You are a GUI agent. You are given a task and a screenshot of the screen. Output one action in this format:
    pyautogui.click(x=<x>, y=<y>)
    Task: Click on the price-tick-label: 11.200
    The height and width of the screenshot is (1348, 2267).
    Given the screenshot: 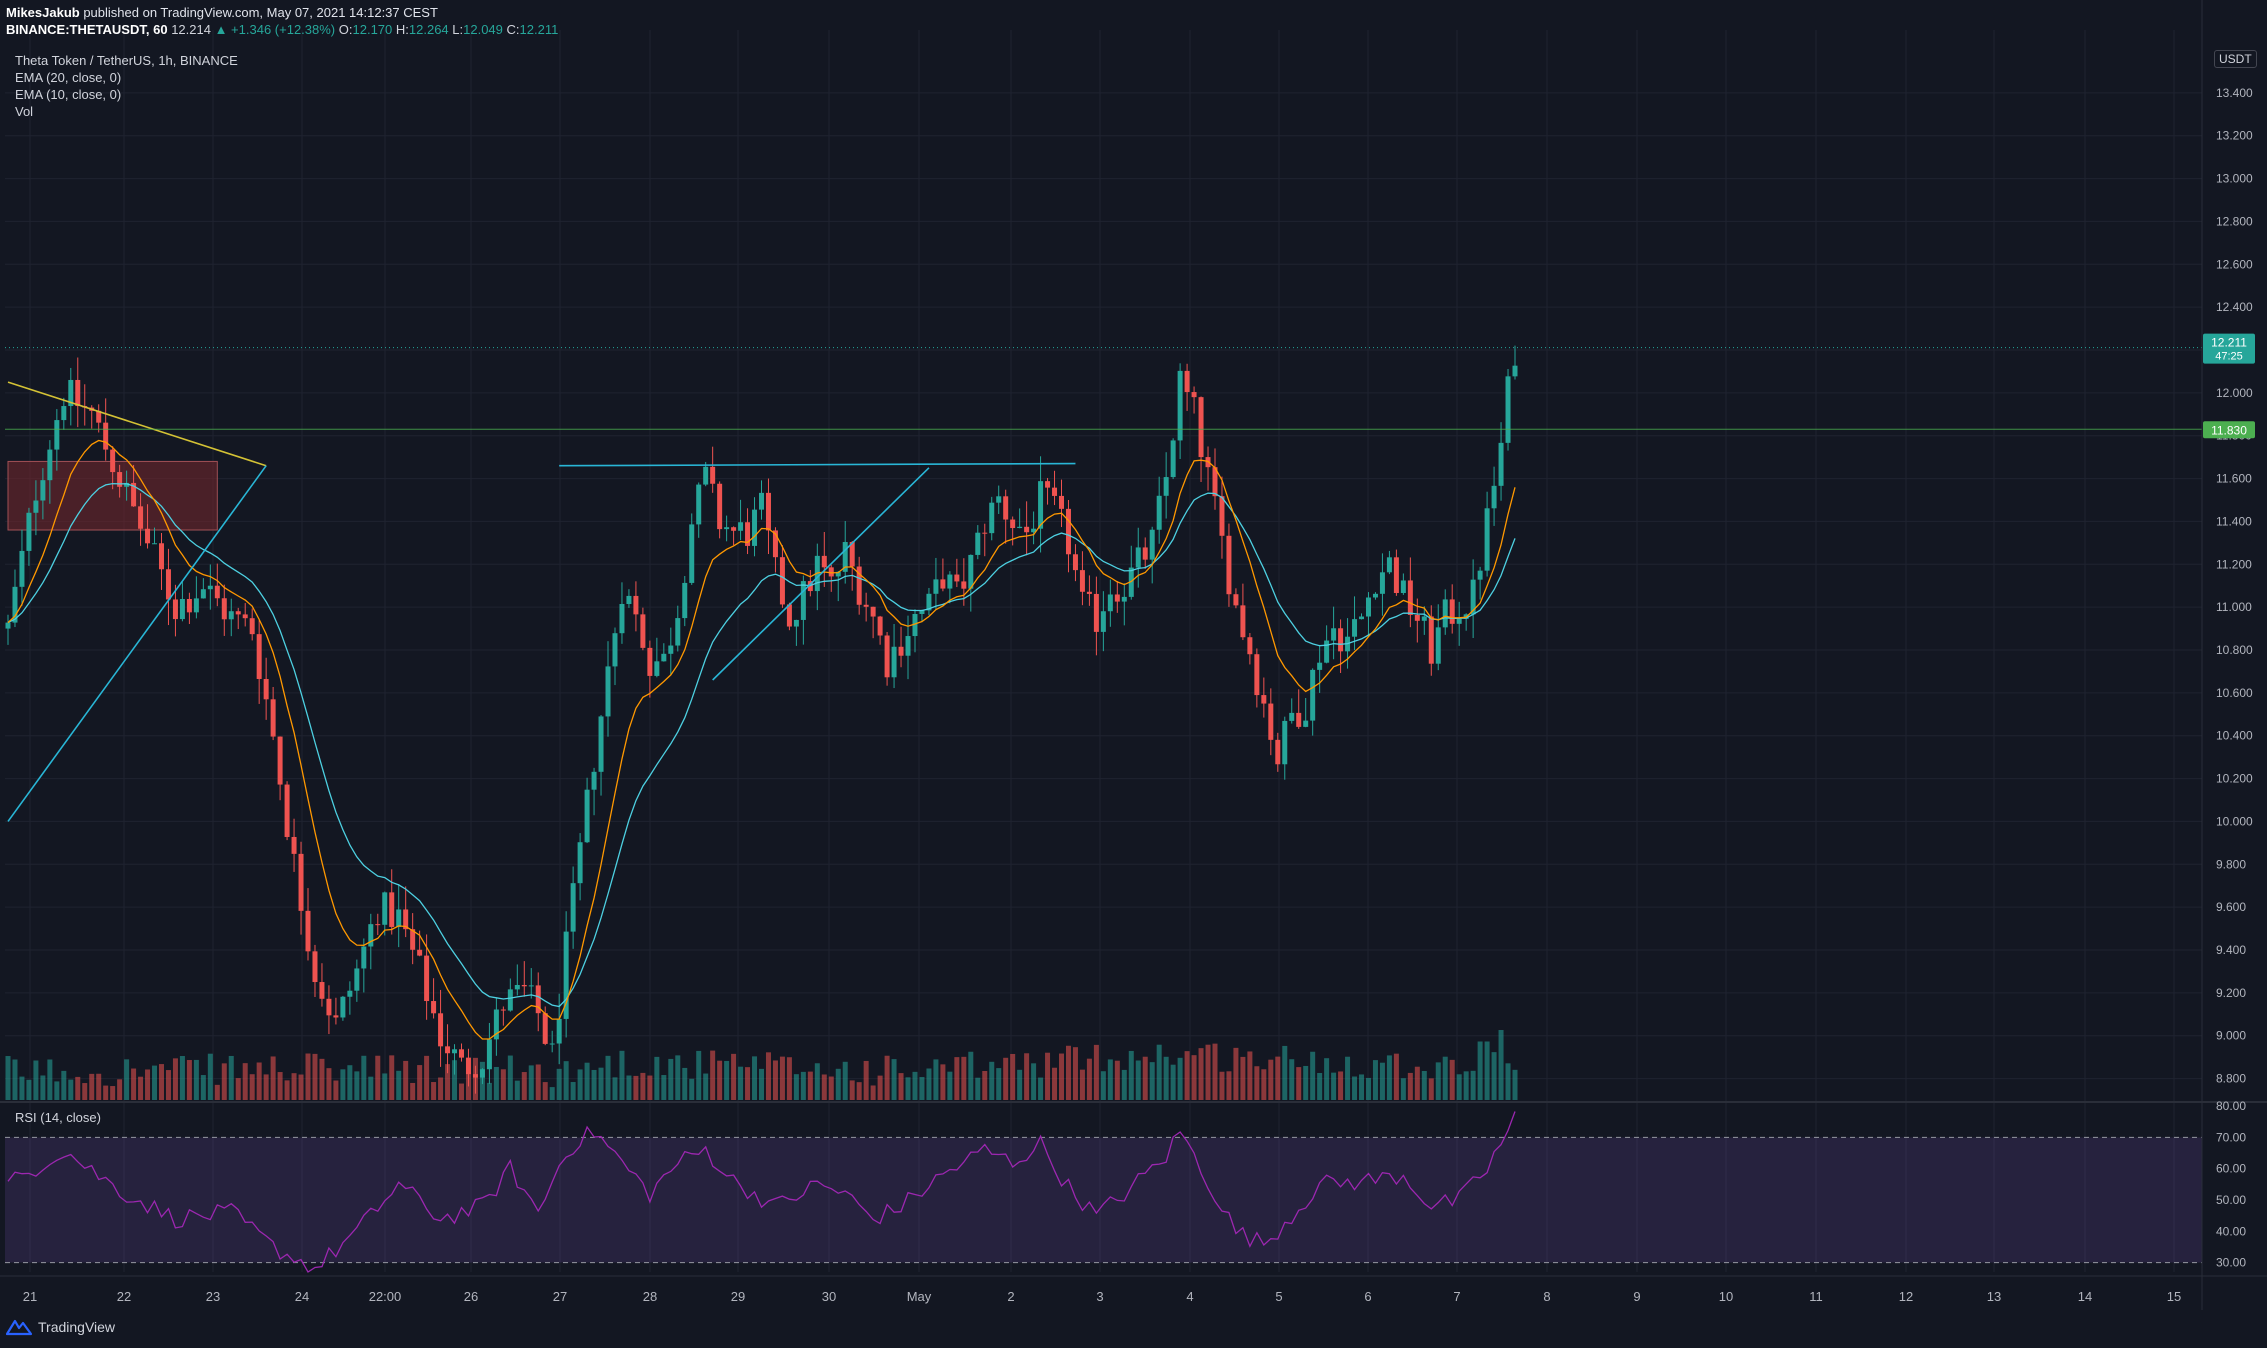 What is the action you would take?
    pyautogui.click(x=2234, y=564)
    